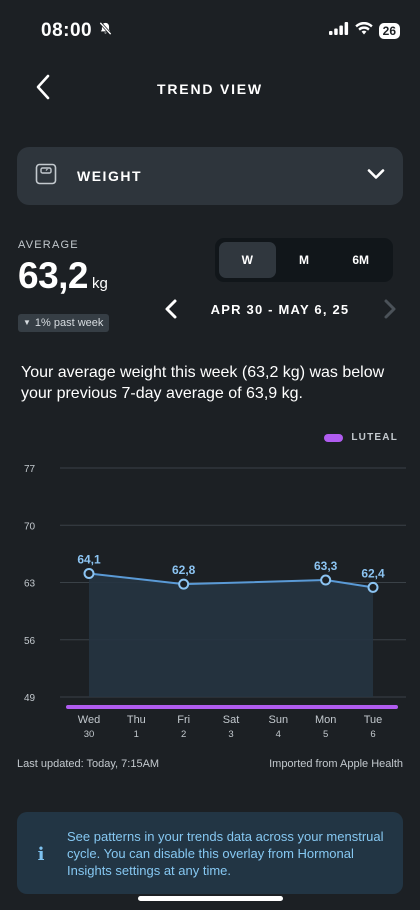 Image resolution: width=420 pixels, height=910 pixels. What do you see at coordinates (334, 437) in the screenshot?
I see `legend-swatch` at bounding box center [334, 437].